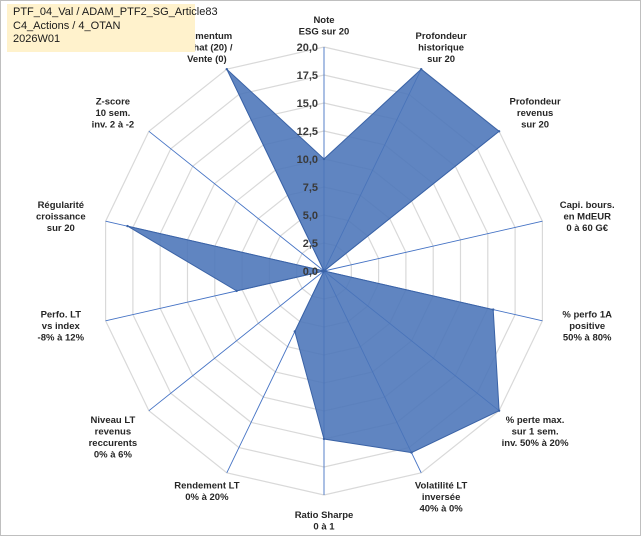  I want to click on axis-label-line: 0% à 6%, so click(113, 455).